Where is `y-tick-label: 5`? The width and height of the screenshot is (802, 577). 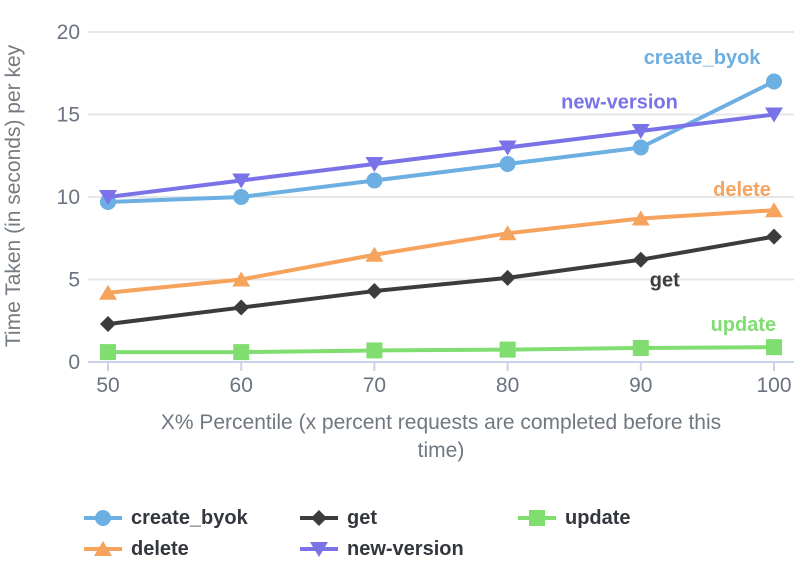
y-tick-label: 5 is located at coordinates (74, 280).